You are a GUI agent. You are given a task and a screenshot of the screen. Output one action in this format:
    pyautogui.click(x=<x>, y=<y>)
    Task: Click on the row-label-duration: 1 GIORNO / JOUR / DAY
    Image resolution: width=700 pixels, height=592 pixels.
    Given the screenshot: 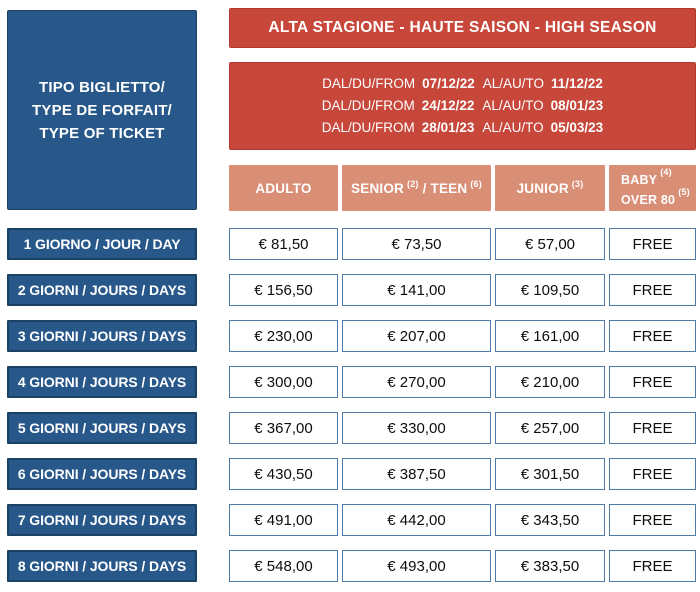 What is the action you would take?
    pyautogui.click(x=102, y=244)
    